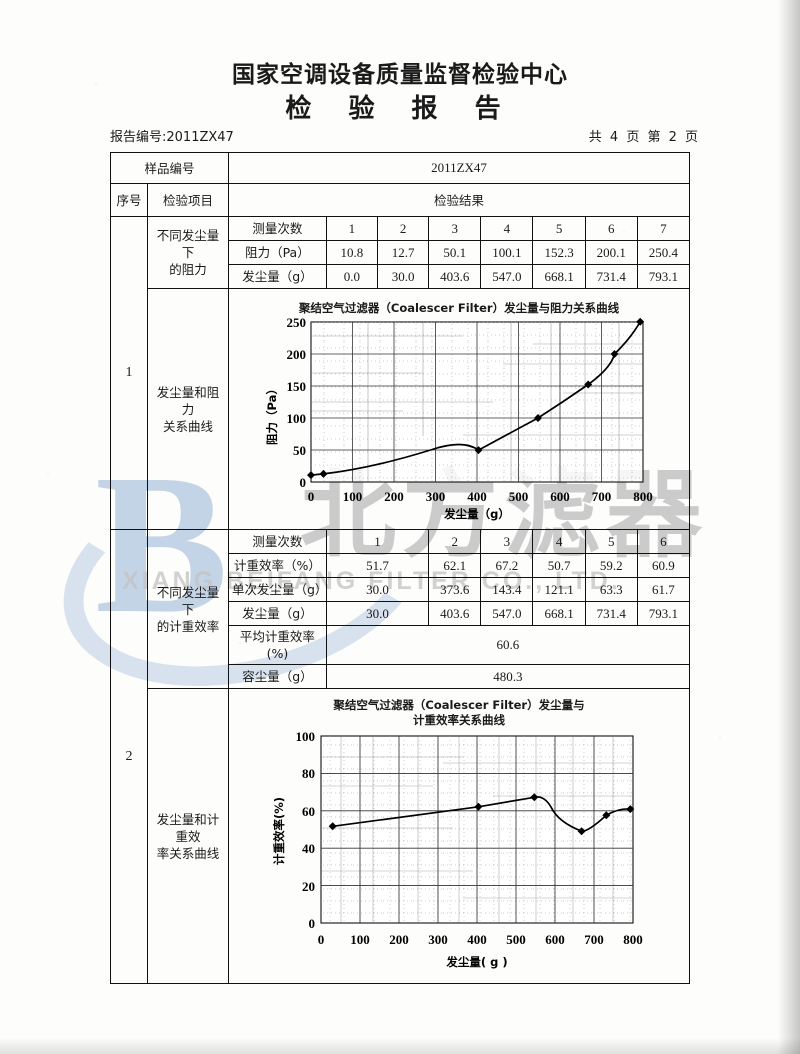 This screenshot has width=800, height=1054. What do you see at coordinates (377, 613) in the screenshot?
I see `r2-c0-v3: 30.0` at bounding box center [377, 613].